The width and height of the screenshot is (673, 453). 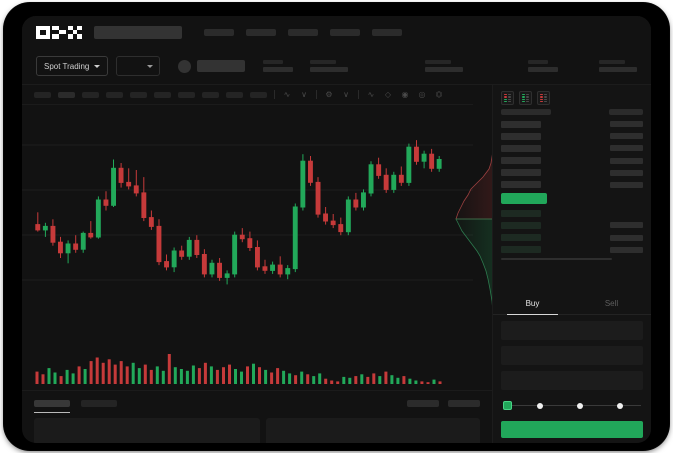 What do you see at coordinates (278, 66) in the screenshot?
I see `stat-last-price` at bounding box center [278, 66].